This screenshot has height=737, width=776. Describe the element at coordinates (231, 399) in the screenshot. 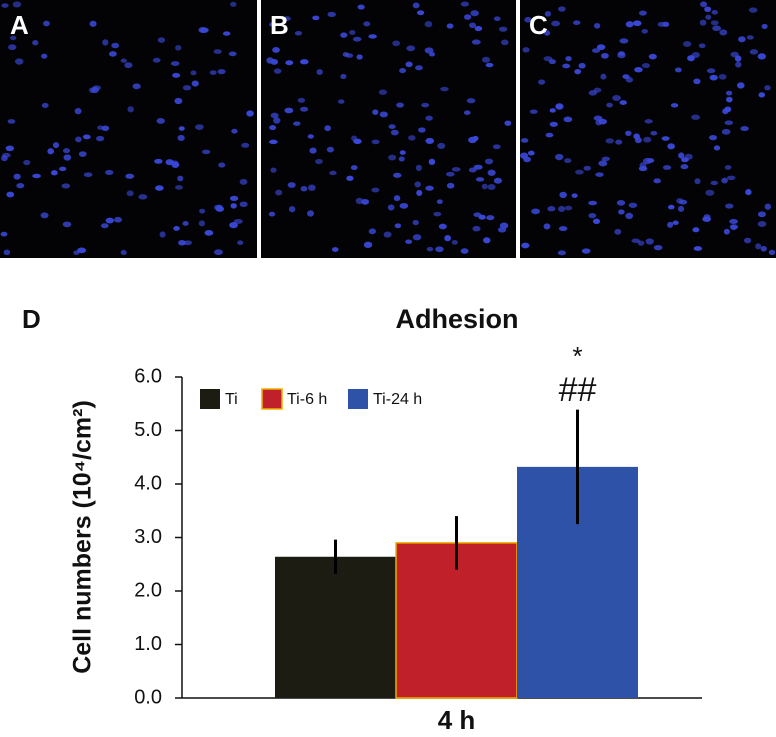

I see `legend-label: Ti` at that location.